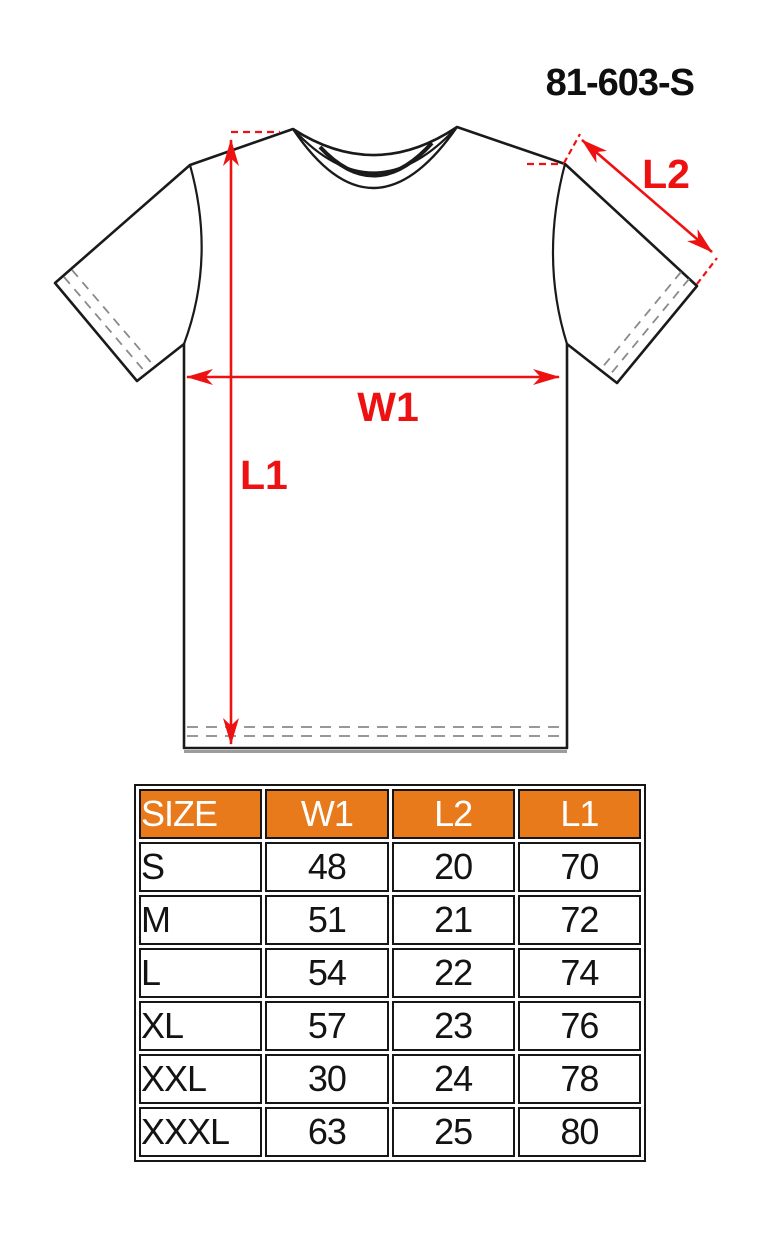  Describe the element at coordinates (390, 1132) in the screenshot. I see `table-row: XXXL 63 25 80` at that location.